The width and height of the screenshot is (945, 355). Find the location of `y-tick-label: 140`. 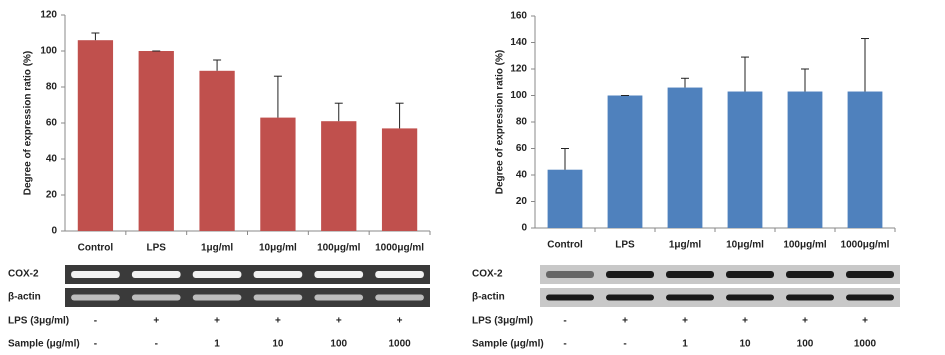

y-tick-label: 140 is located at coordinates (518, 42).